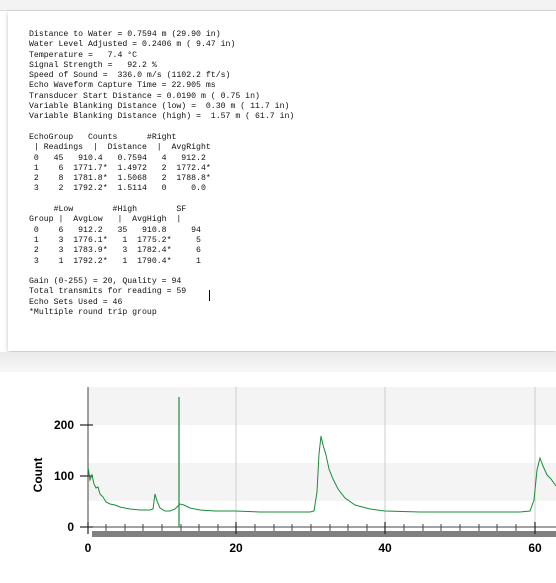 Image resolution: width=556 pixels, height=583 pixels. Describe the element at coordinates (86, 476) in the screenshot. I see `y-ticks` at that location.